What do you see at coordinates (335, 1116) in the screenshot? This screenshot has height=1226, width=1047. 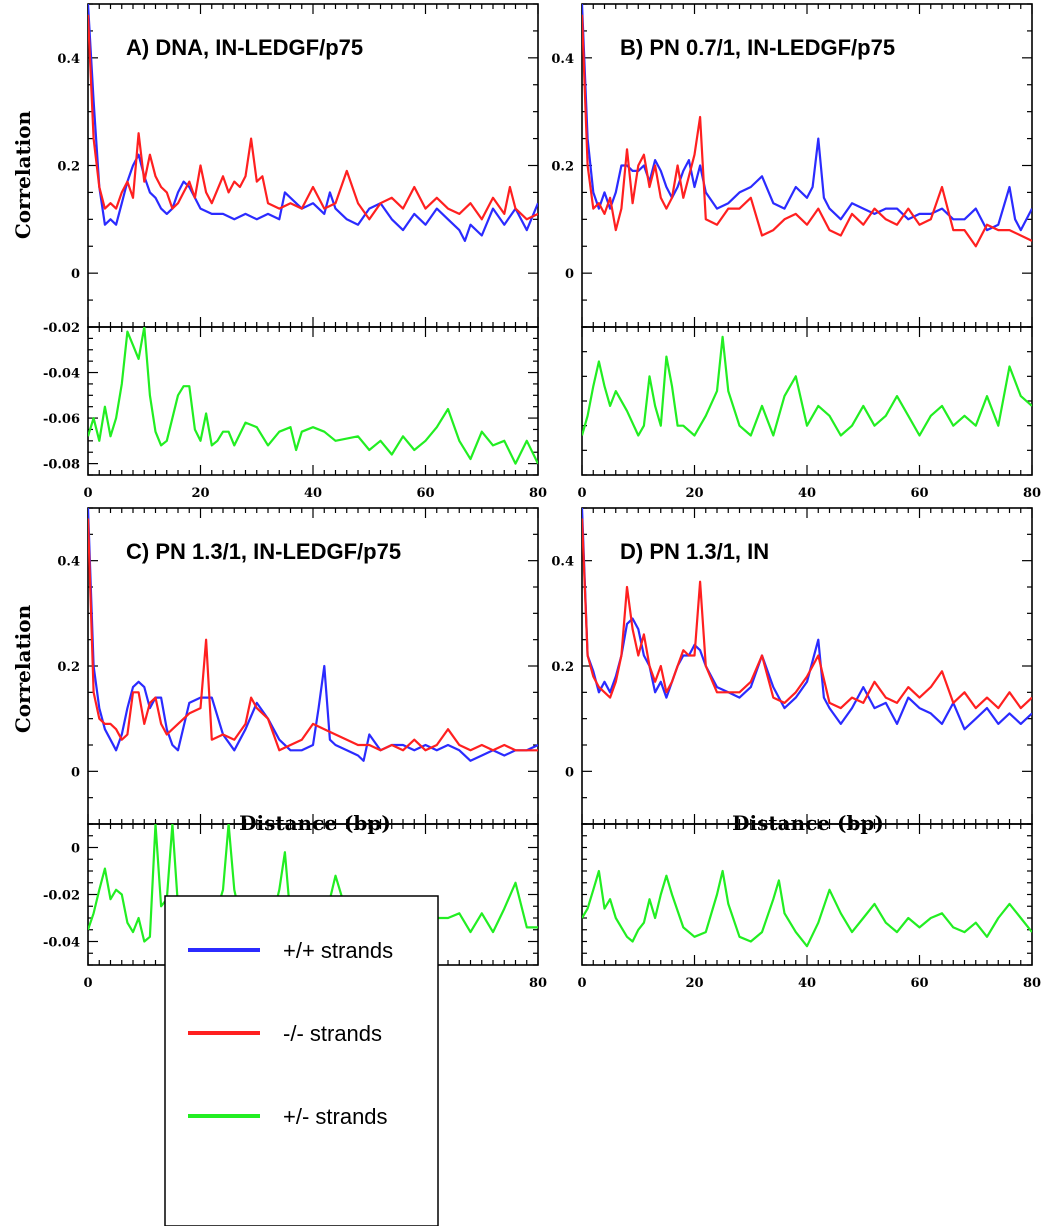 I see `legend-label-plus-minus: +/- strands` at bounding box center [335, 1116].